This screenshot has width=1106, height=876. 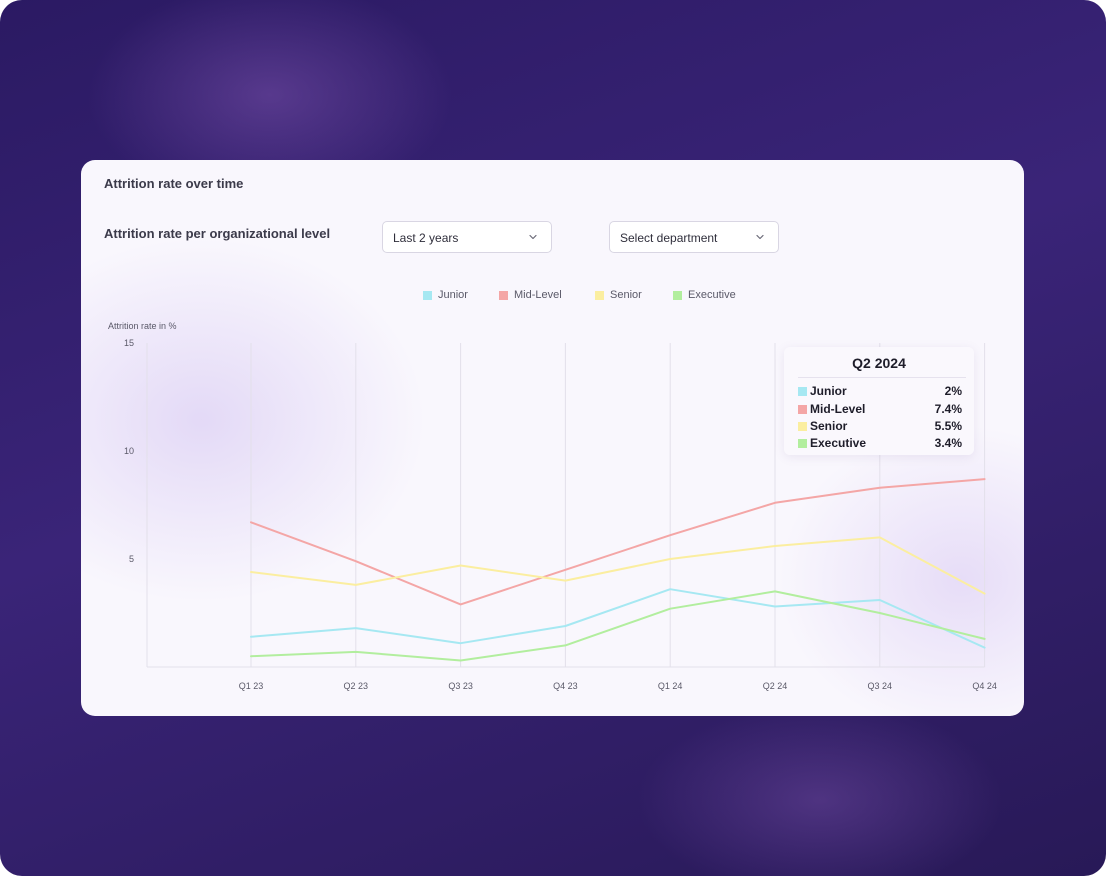 I want to click on department-select-placeholder: Select department, so click(x=669, y=238).